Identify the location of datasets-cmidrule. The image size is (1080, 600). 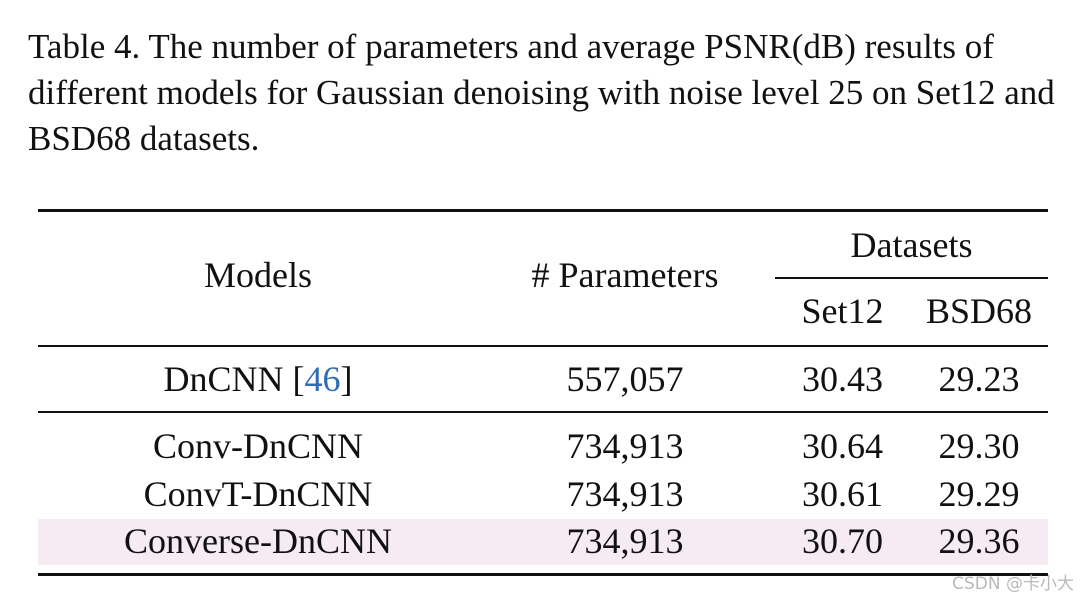
(911, 278).